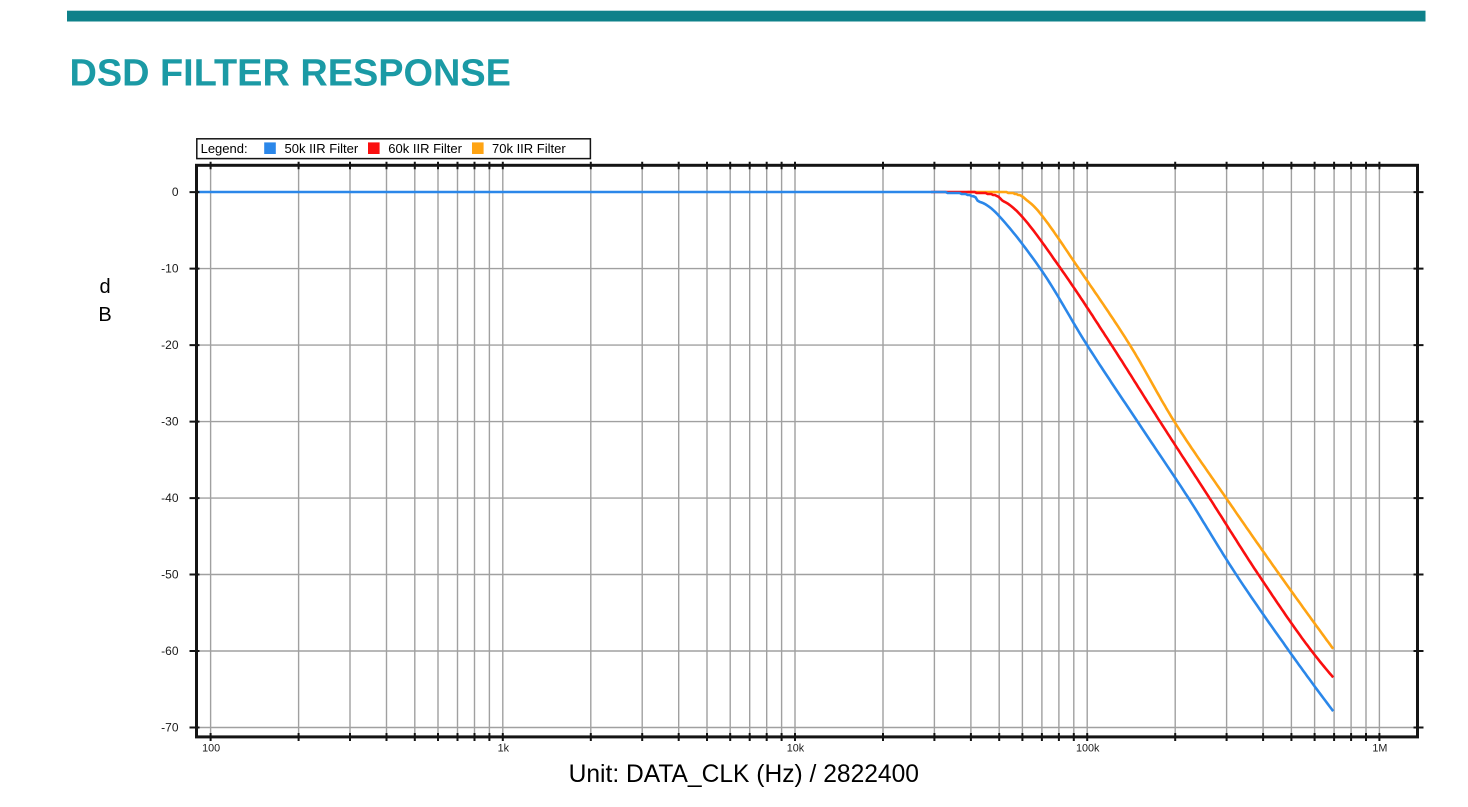 This screenshot has width=1468, height=807. What do you see at coordinates (322, 148) in the screenshot?
I see `svg-text: 50k IIR Filter` at bounding box center [322, 148].